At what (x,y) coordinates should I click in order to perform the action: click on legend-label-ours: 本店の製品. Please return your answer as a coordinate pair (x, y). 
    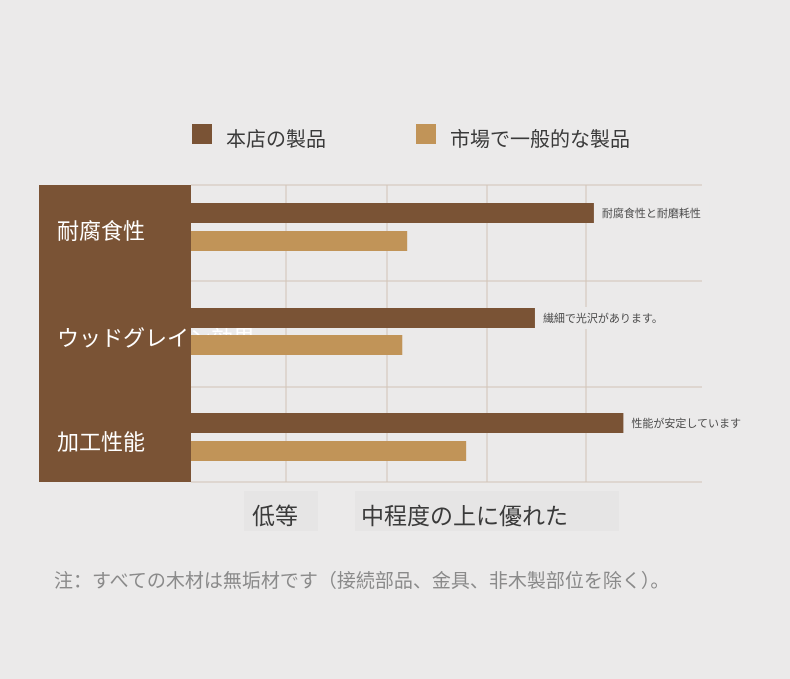
    Looking at the image, I should click on (276, 139).